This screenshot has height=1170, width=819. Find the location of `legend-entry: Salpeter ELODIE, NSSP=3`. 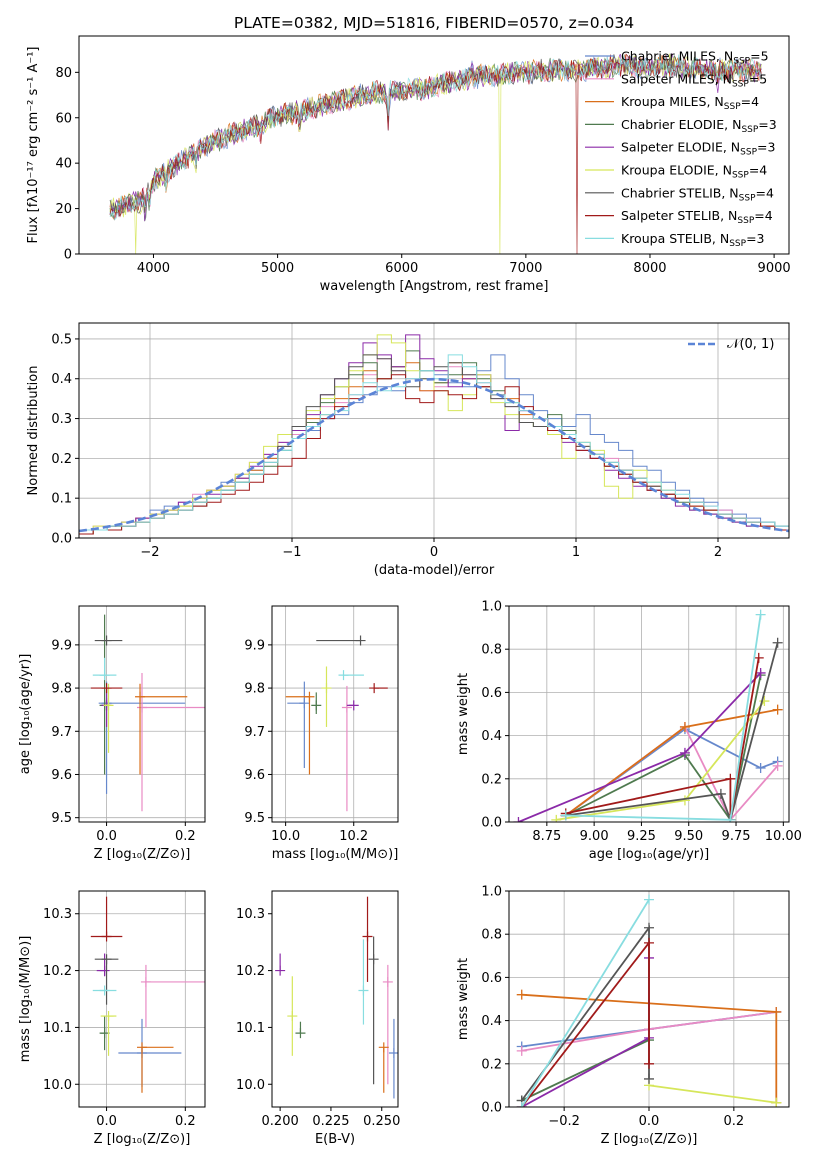

legend-entry: Salpeter ELODIE, NSSP=3 is located at coordinates (698, 149).